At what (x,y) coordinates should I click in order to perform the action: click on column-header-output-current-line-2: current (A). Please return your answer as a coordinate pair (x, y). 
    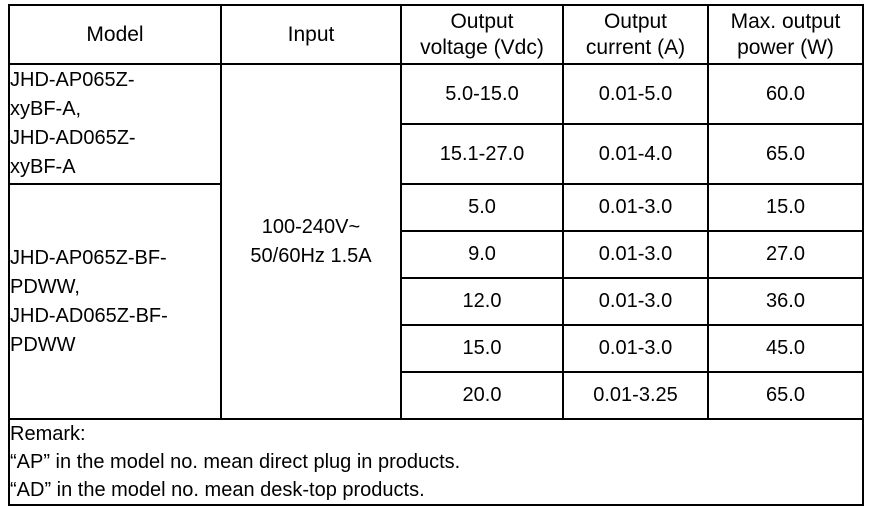
    Looking at the image, I should click on (635, 47).